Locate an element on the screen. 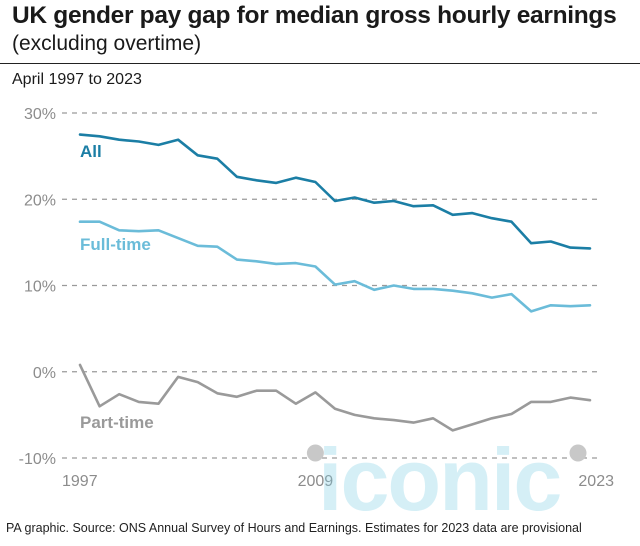 The width and height of the screenshot is (640, 546). x-tick-label: 2009 is located at coordinates (316, 481).